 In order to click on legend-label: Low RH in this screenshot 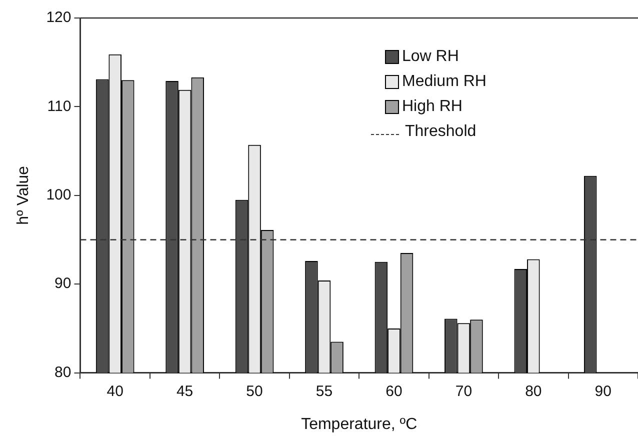, I will do `click(430, 57)`.